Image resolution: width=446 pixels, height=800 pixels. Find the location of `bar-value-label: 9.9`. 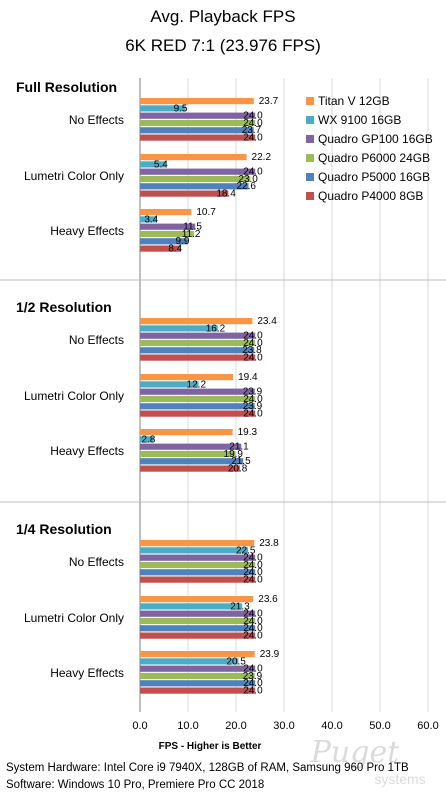

bar-value-label: 9.9 is located at coordinates (183, 241).